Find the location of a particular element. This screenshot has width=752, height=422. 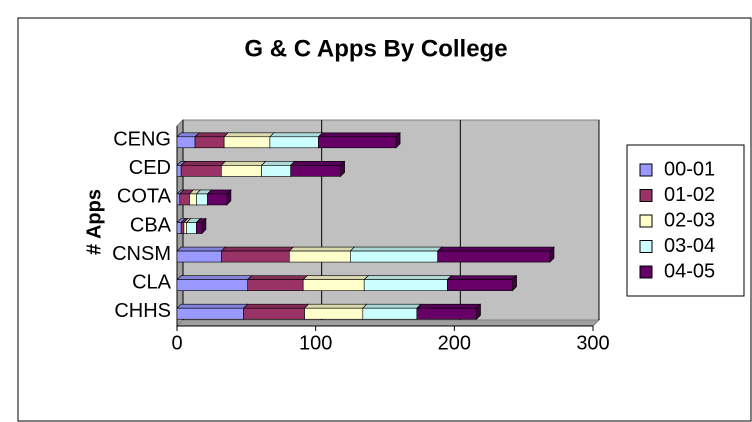

legend-label: 00-01 is located at coordinates (689, 169).